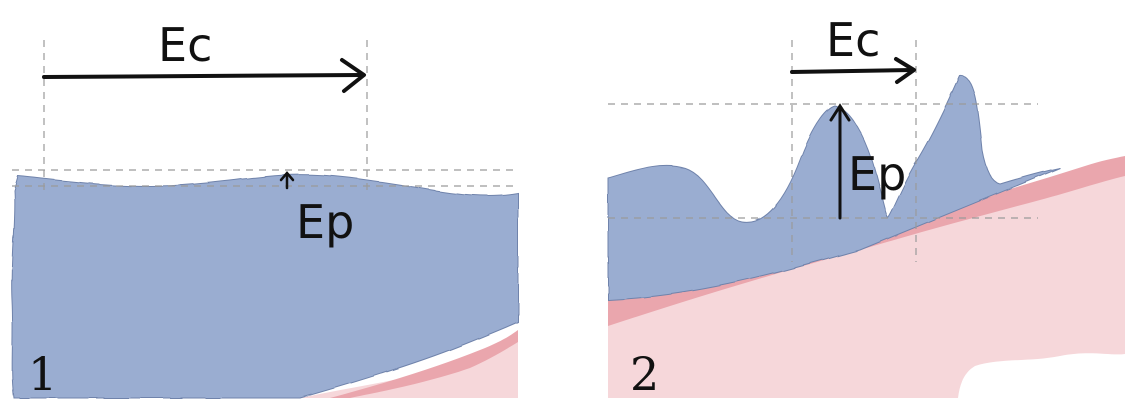 The width and height of the screenshot is (1125, 401). What do you see at coordinates (42, 374) in the screenshot?
I see `panel-number-1: 1` at bounding box center [42, 374].